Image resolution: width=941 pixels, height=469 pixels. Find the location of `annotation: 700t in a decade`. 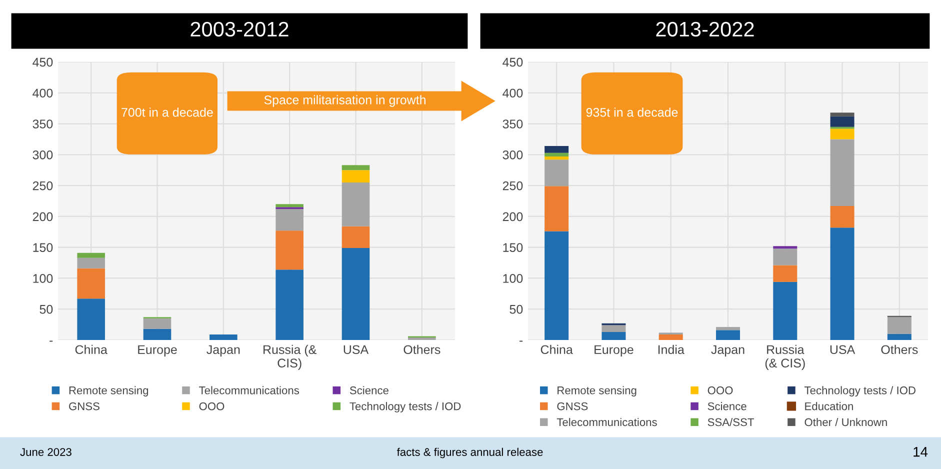

annotation: 700t in a decade is located at coordinates (167, 112).